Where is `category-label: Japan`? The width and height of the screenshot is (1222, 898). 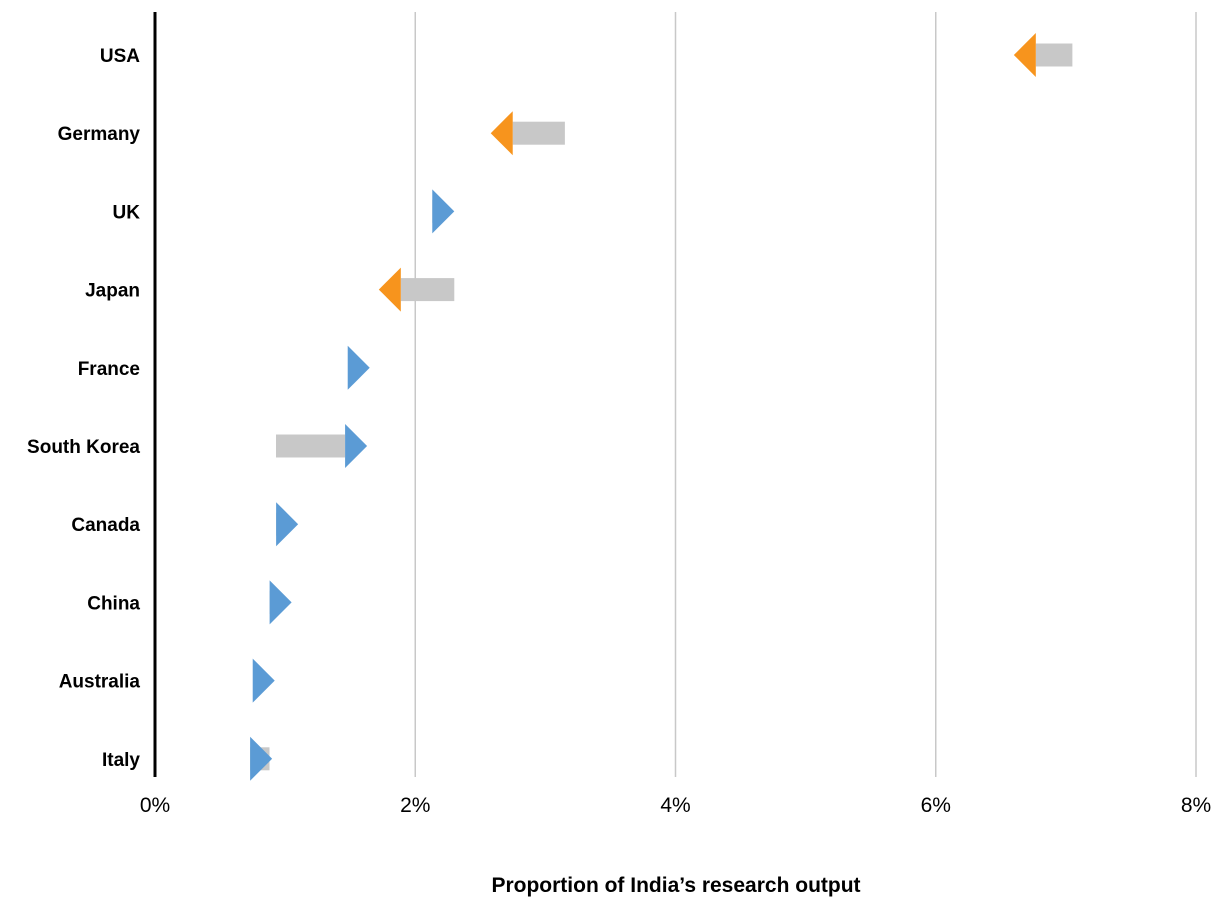 category-label: Japan is located at coordinates (112, 291).